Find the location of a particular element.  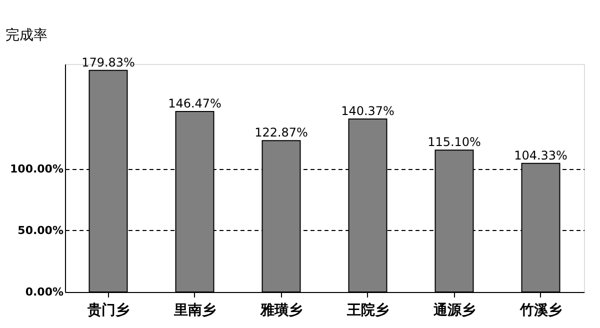

y-tick-label: 0.00% is located at coordinates (44, 292).